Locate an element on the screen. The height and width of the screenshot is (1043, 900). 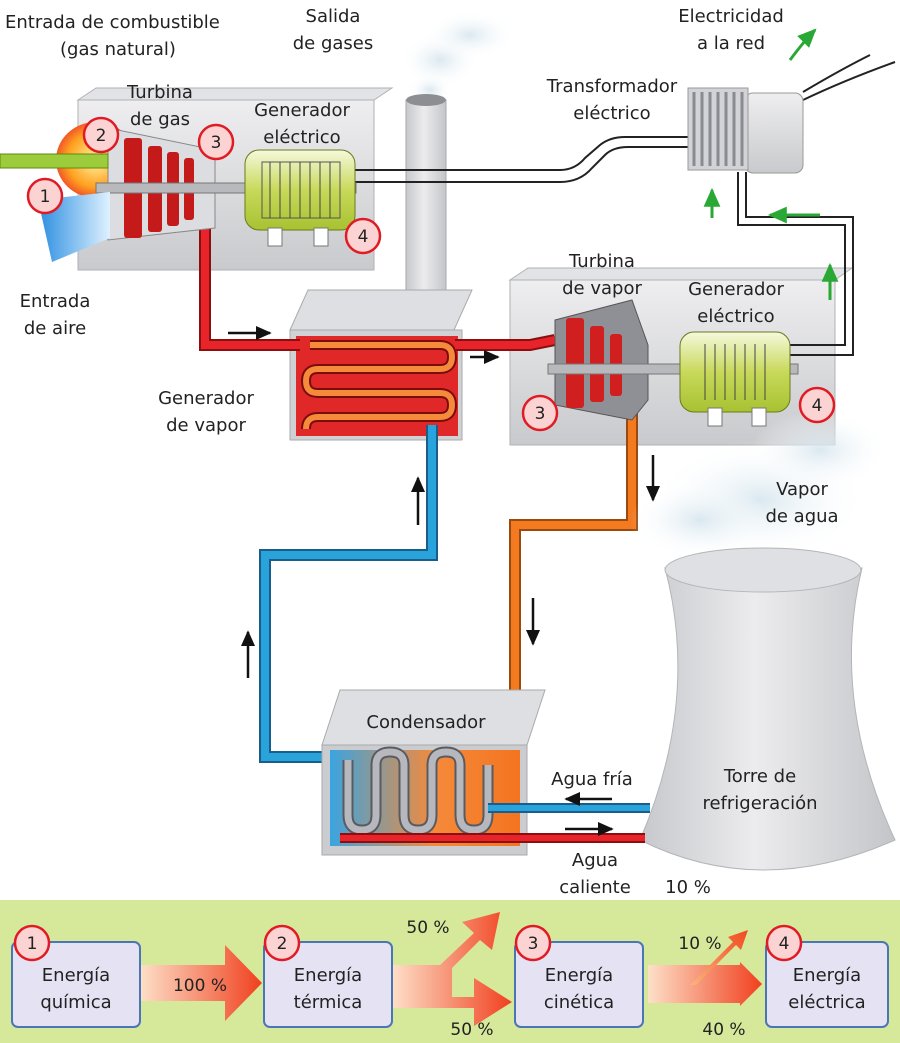
label-gas-outlet-2: de gases is located at coordinates (333, 43).